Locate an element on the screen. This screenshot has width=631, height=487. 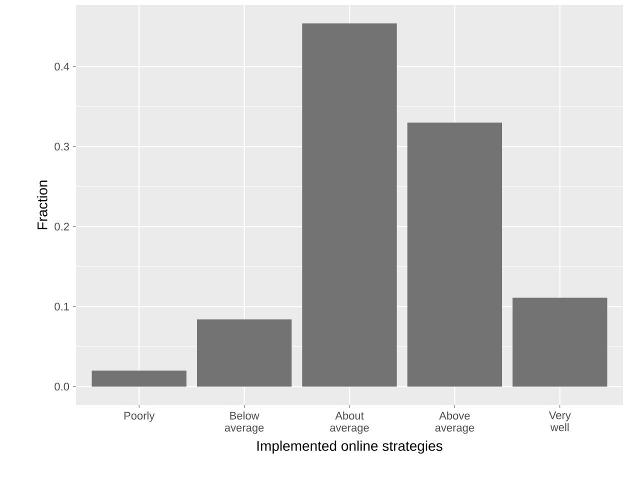
x-tick-label: Above average is located at coordinates (454, 423).